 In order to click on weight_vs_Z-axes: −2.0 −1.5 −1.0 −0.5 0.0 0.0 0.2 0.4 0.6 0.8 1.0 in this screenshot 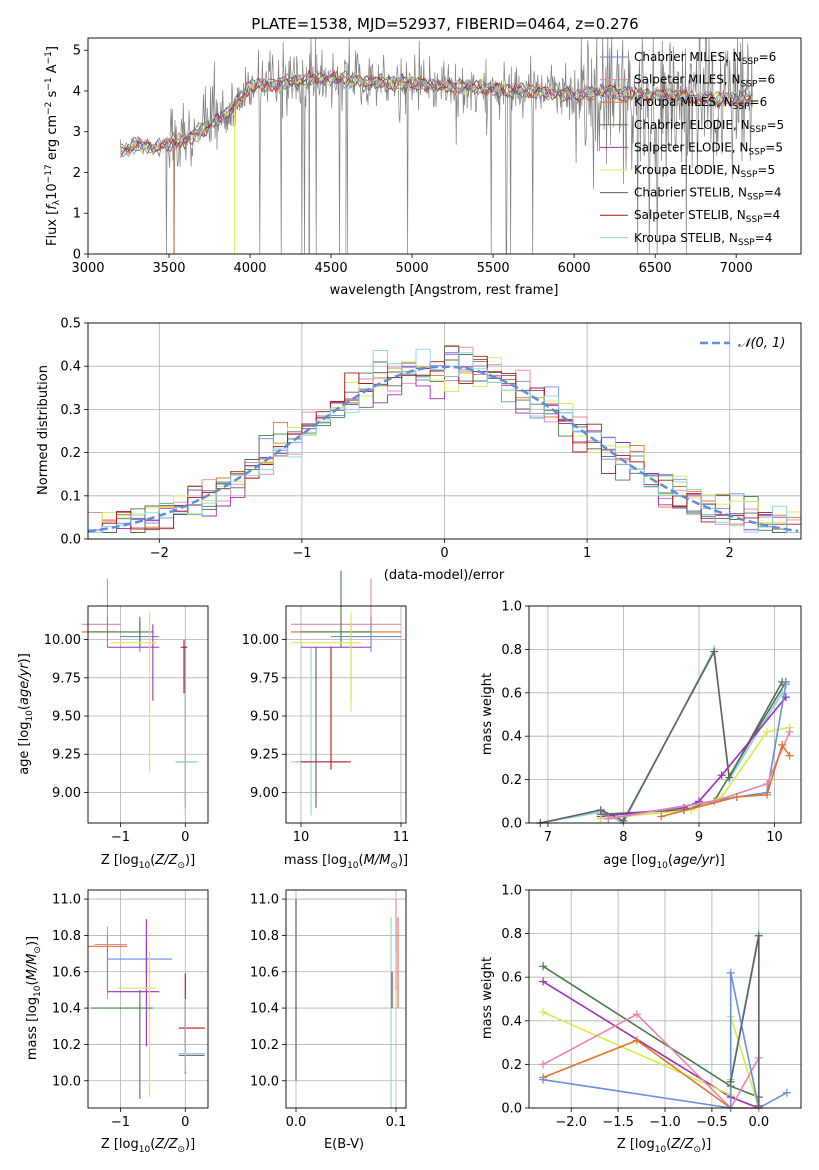, I will do `click(651, 1007)`.